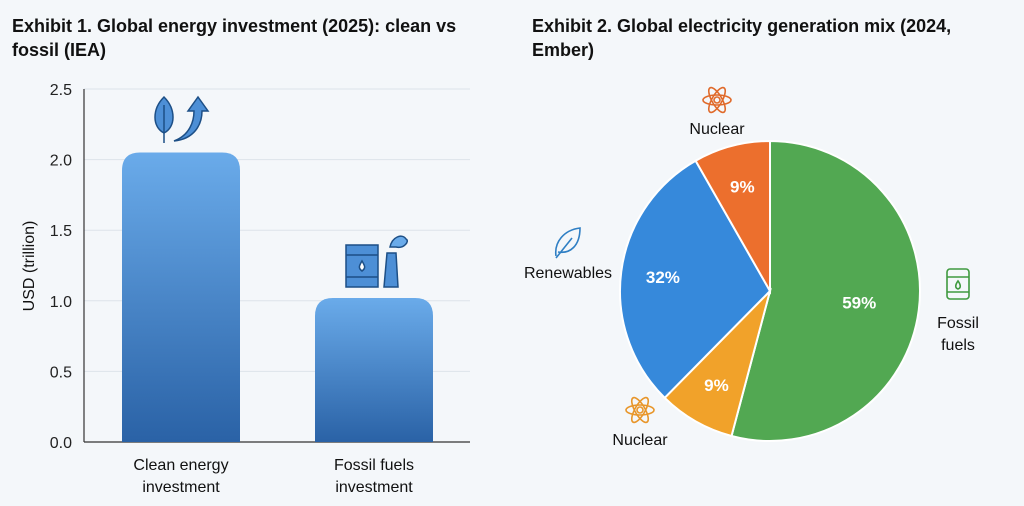 The image size is (1024, 506). What do you see at coordinates (376, 261) in the screenshot?
I see `oil-barrel-factory-icon` at bounding box center [376, 261].